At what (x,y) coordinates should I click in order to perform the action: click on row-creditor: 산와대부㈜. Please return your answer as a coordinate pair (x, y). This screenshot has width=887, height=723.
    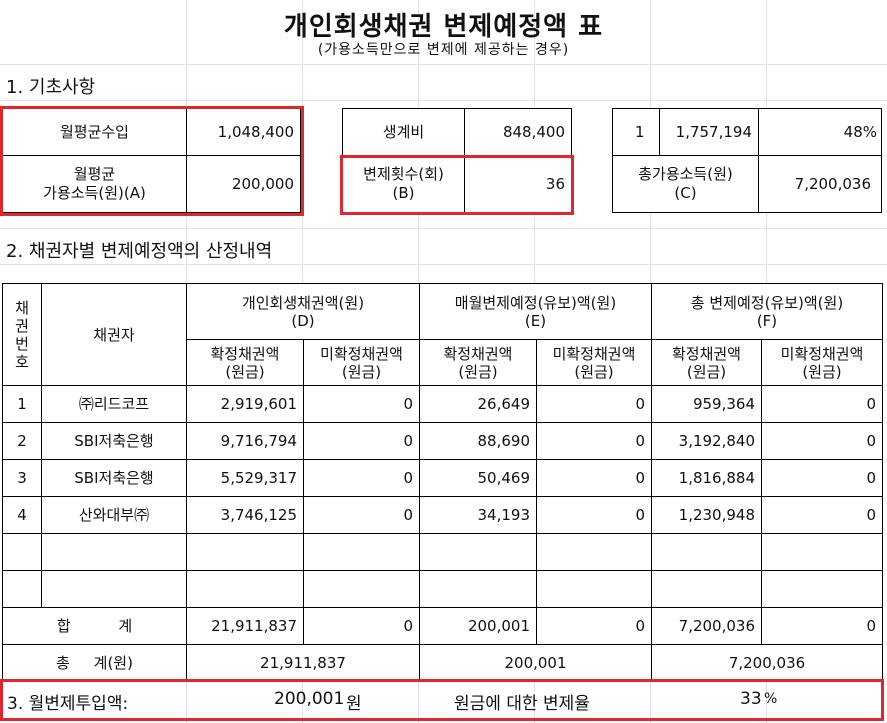
    Looking at the image, I should click on (114, 515).